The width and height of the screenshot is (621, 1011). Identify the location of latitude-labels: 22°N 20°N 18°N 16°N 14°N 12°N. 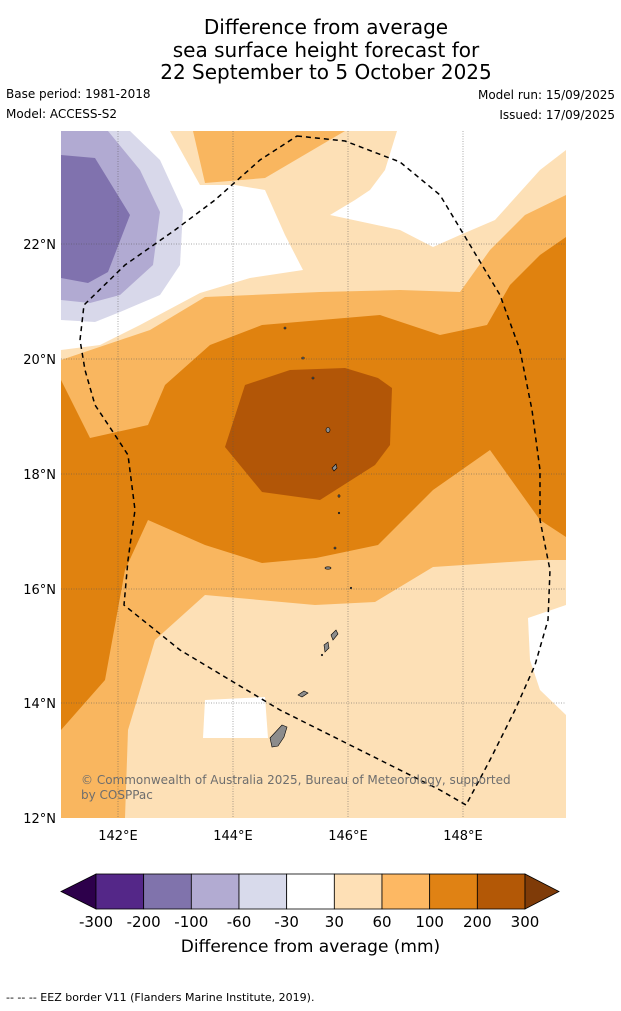
(39, 532).